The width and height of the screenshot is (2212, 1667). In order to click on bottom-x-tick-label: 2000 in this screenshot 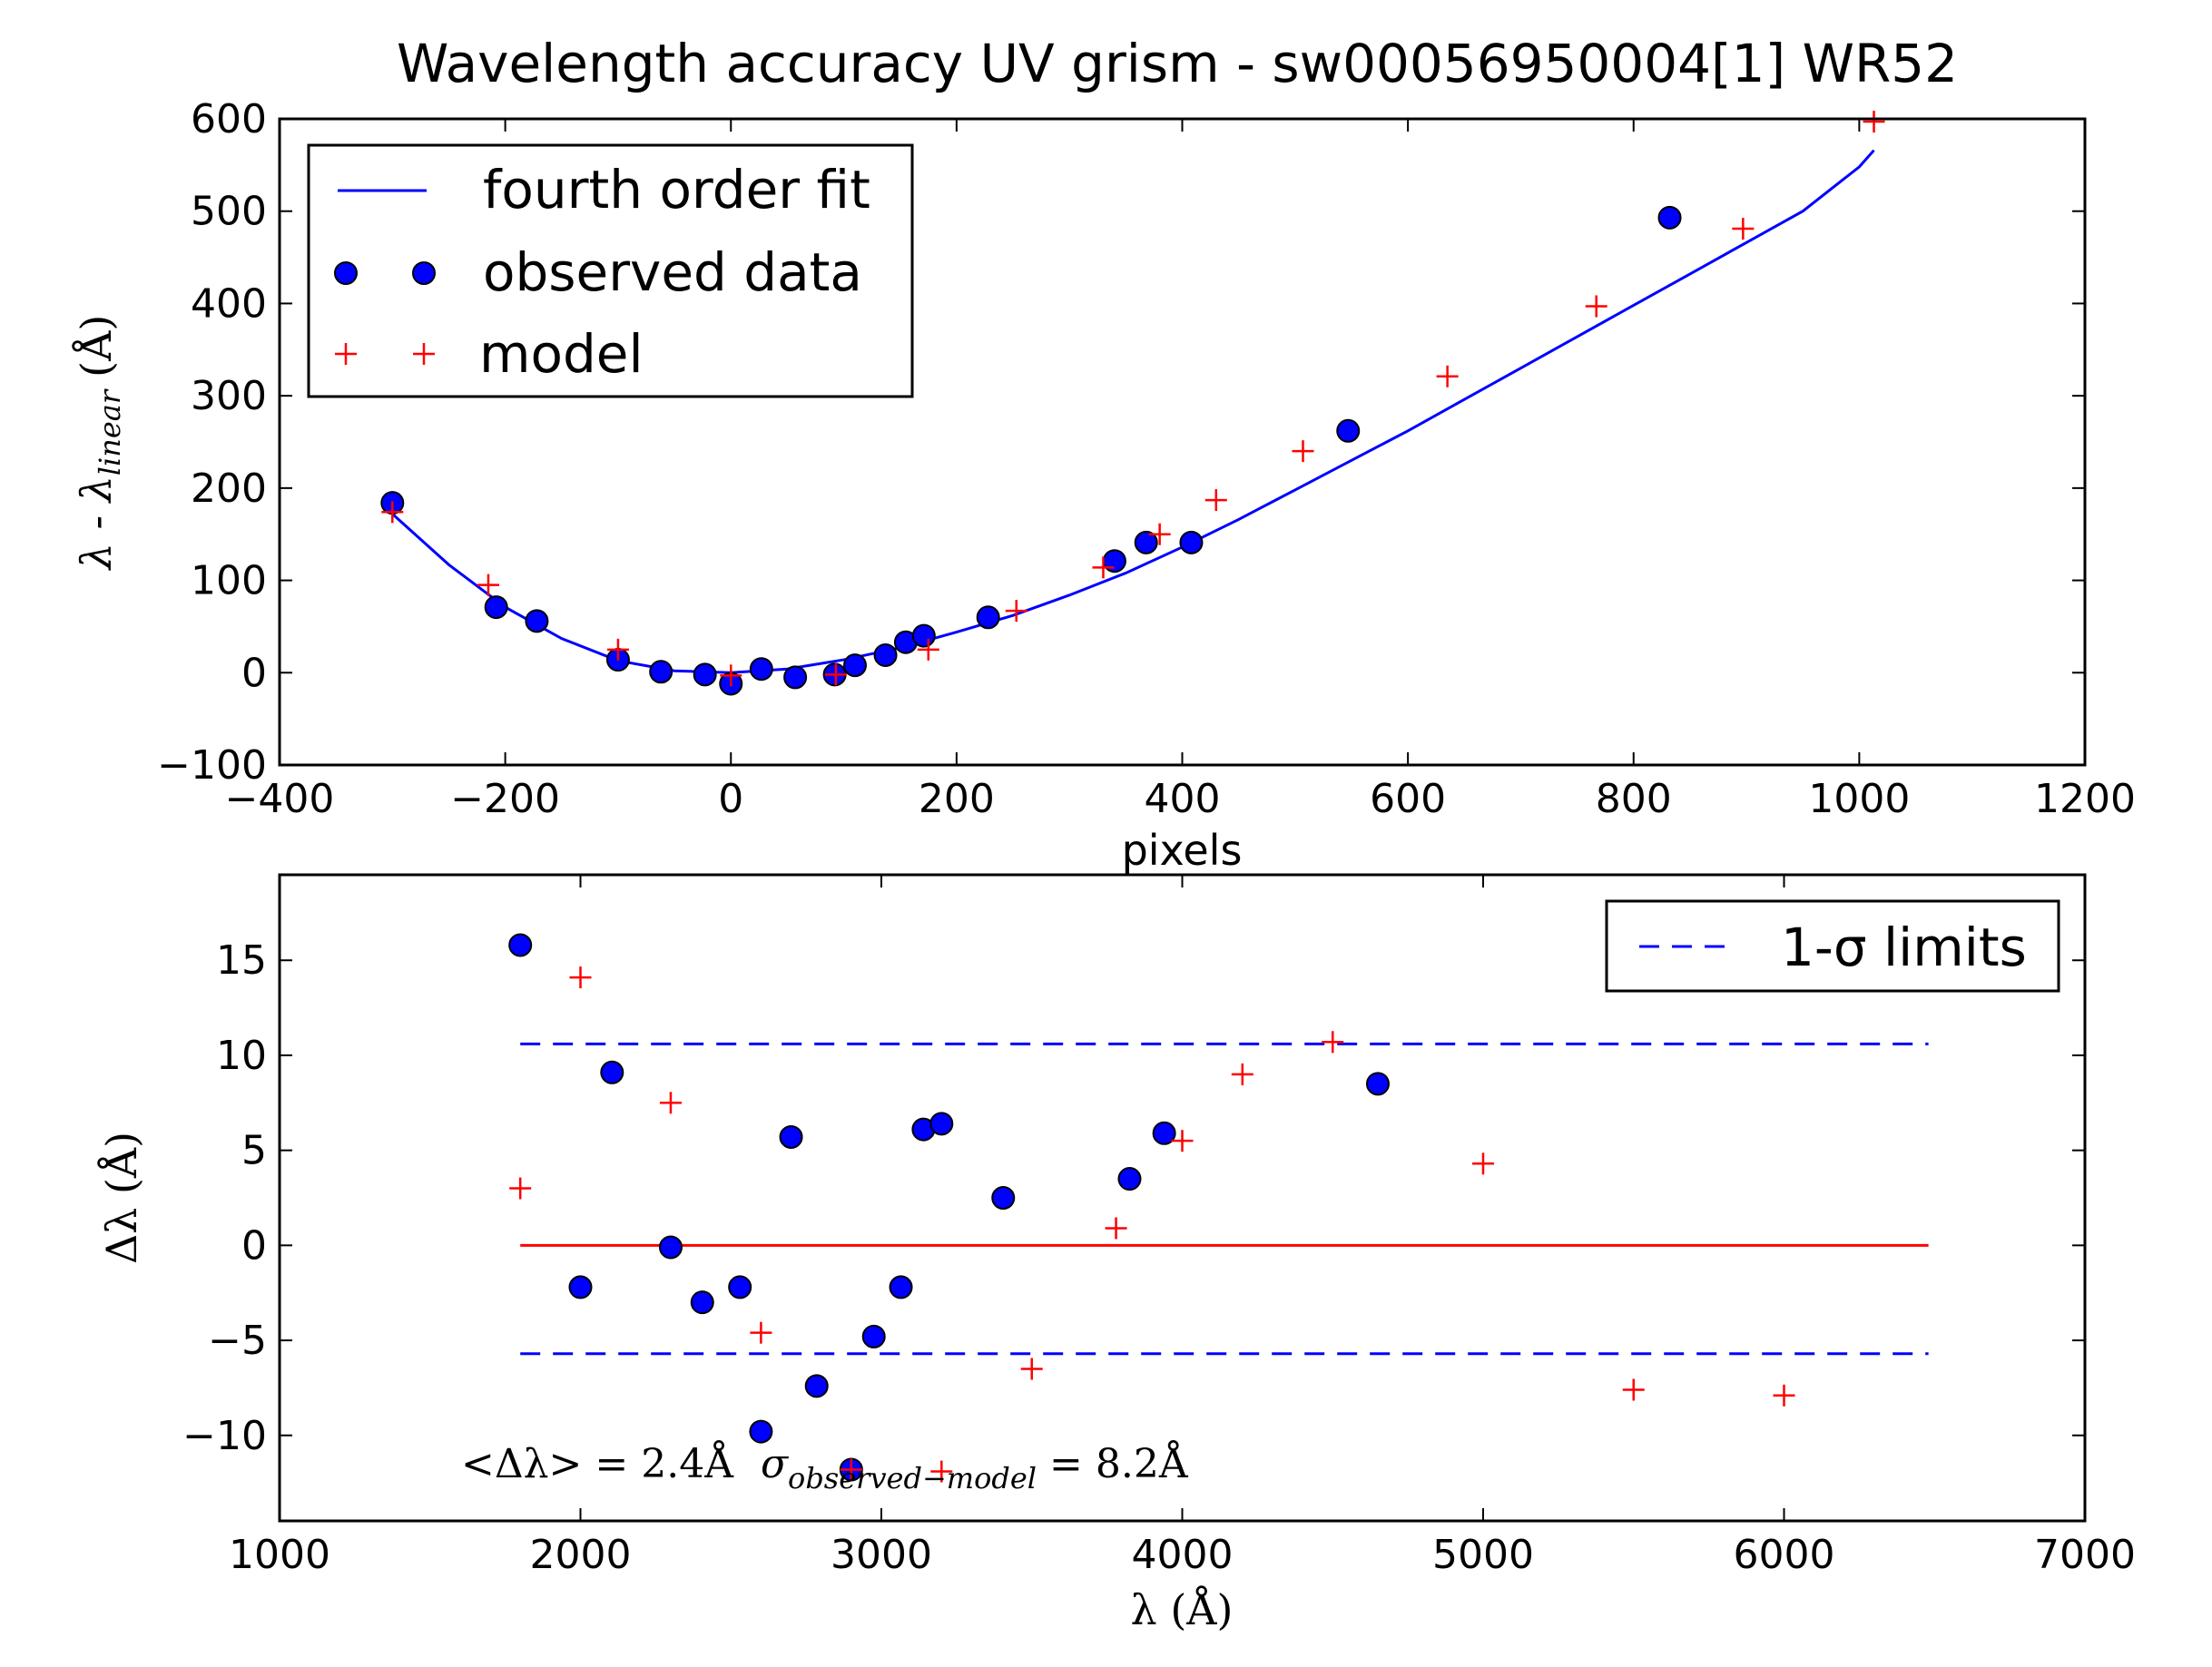, I will do `click(581, 1555)`.